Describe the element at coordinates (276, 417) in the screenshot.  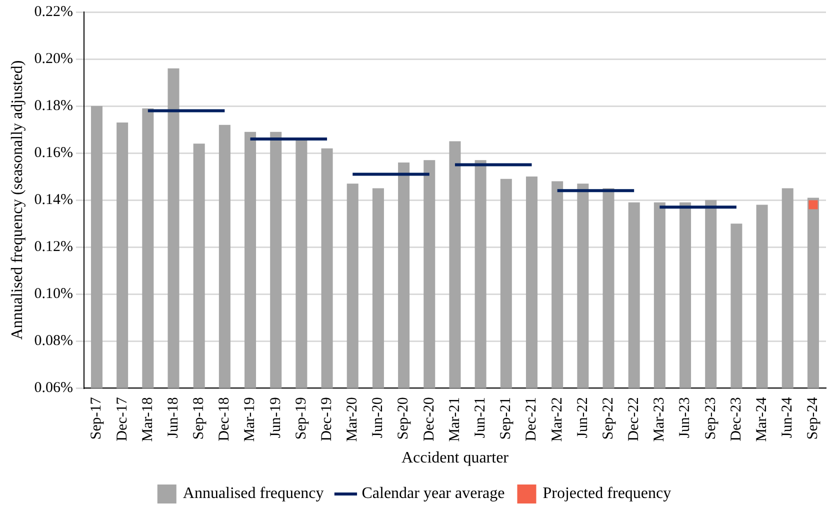
I see `x-tick-label: Jun-19` at that location.